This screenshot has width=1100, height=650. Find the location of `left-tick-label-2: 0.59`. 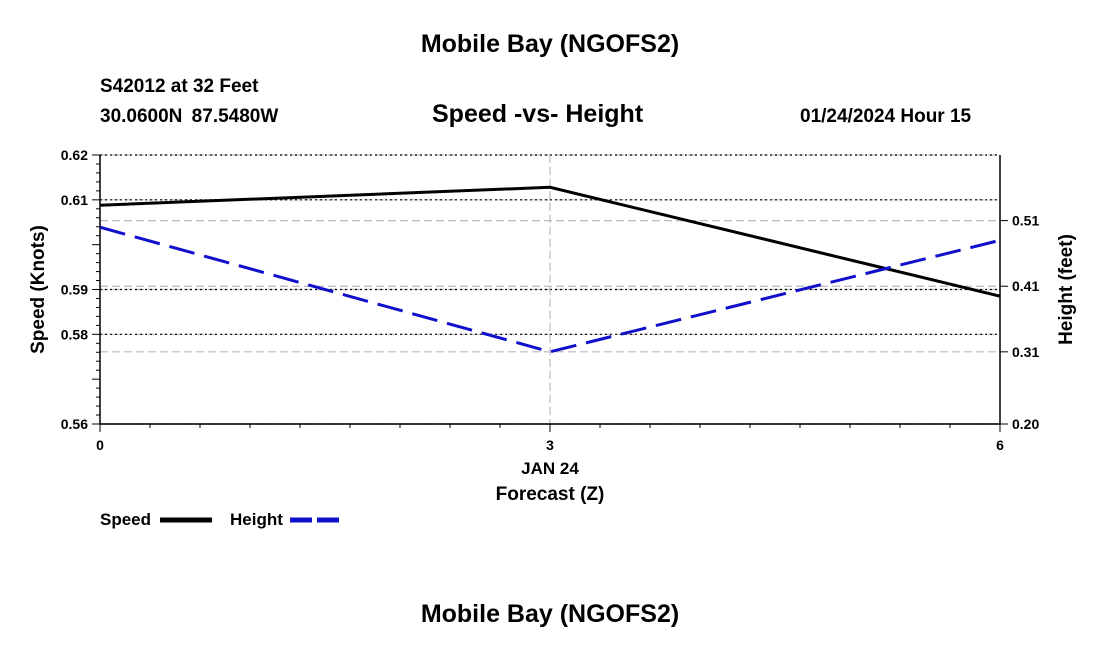

left-tick-label-2: 0.59 is located at coordinates (74, 290).